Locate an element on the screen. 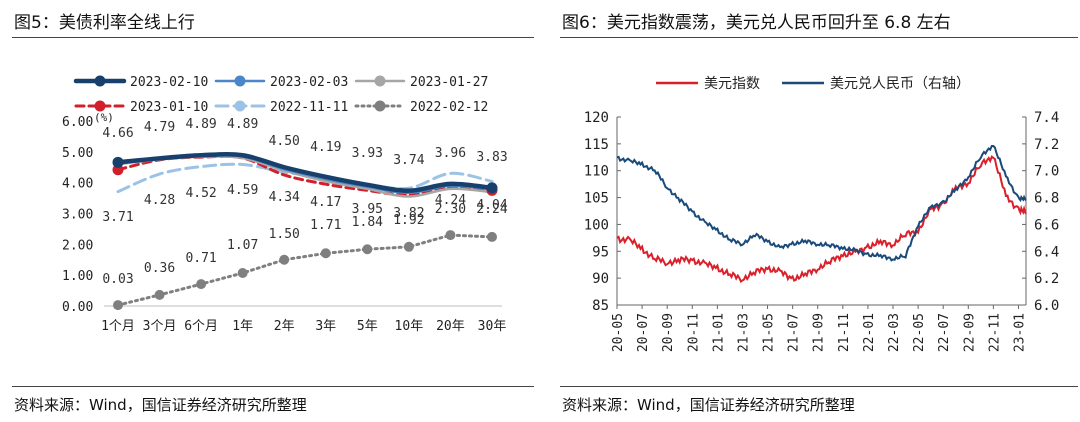 The width and height of the screenshot is (1080, 422). left-figure-title: 图5：美债利率全线上行 is located at coordinates (104, 23).